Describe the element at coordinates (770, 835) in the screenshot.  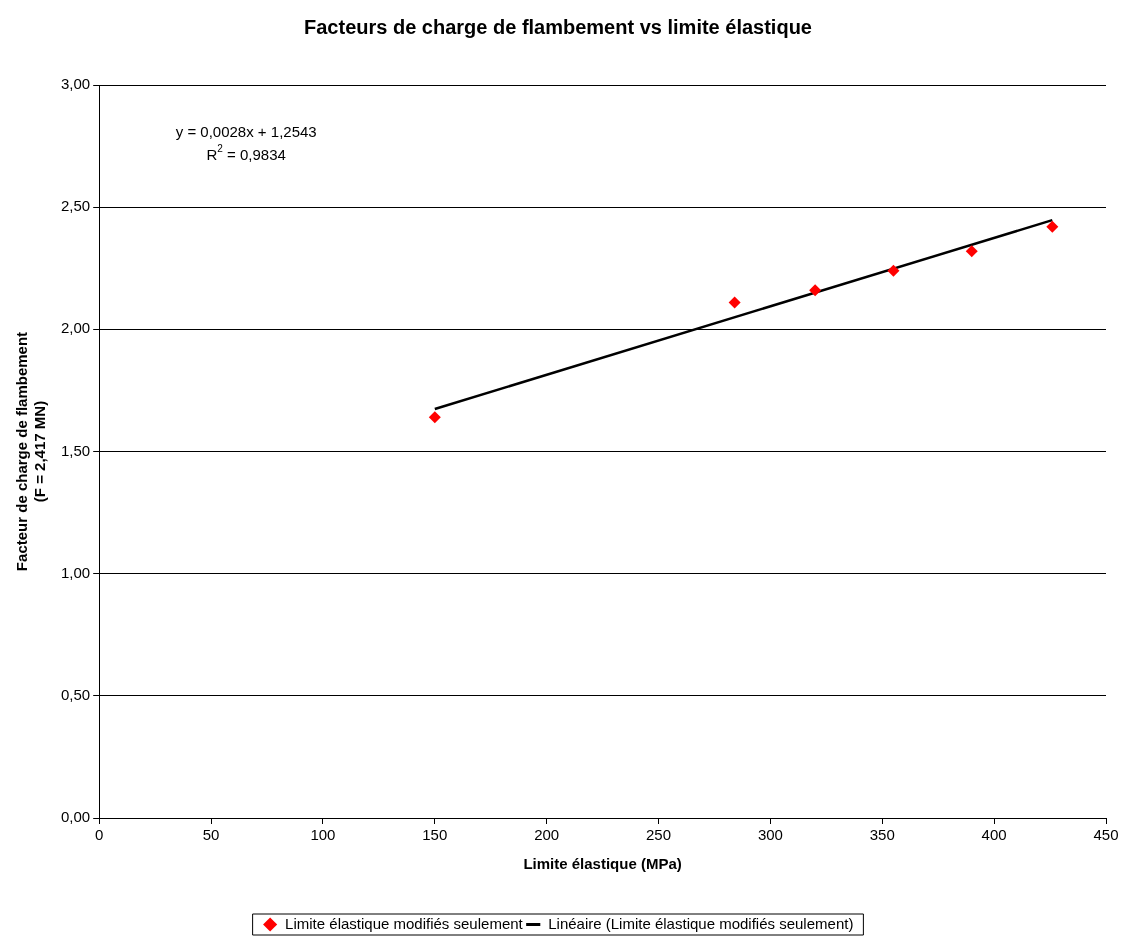
I see `x-tick-label: 300` at that location.